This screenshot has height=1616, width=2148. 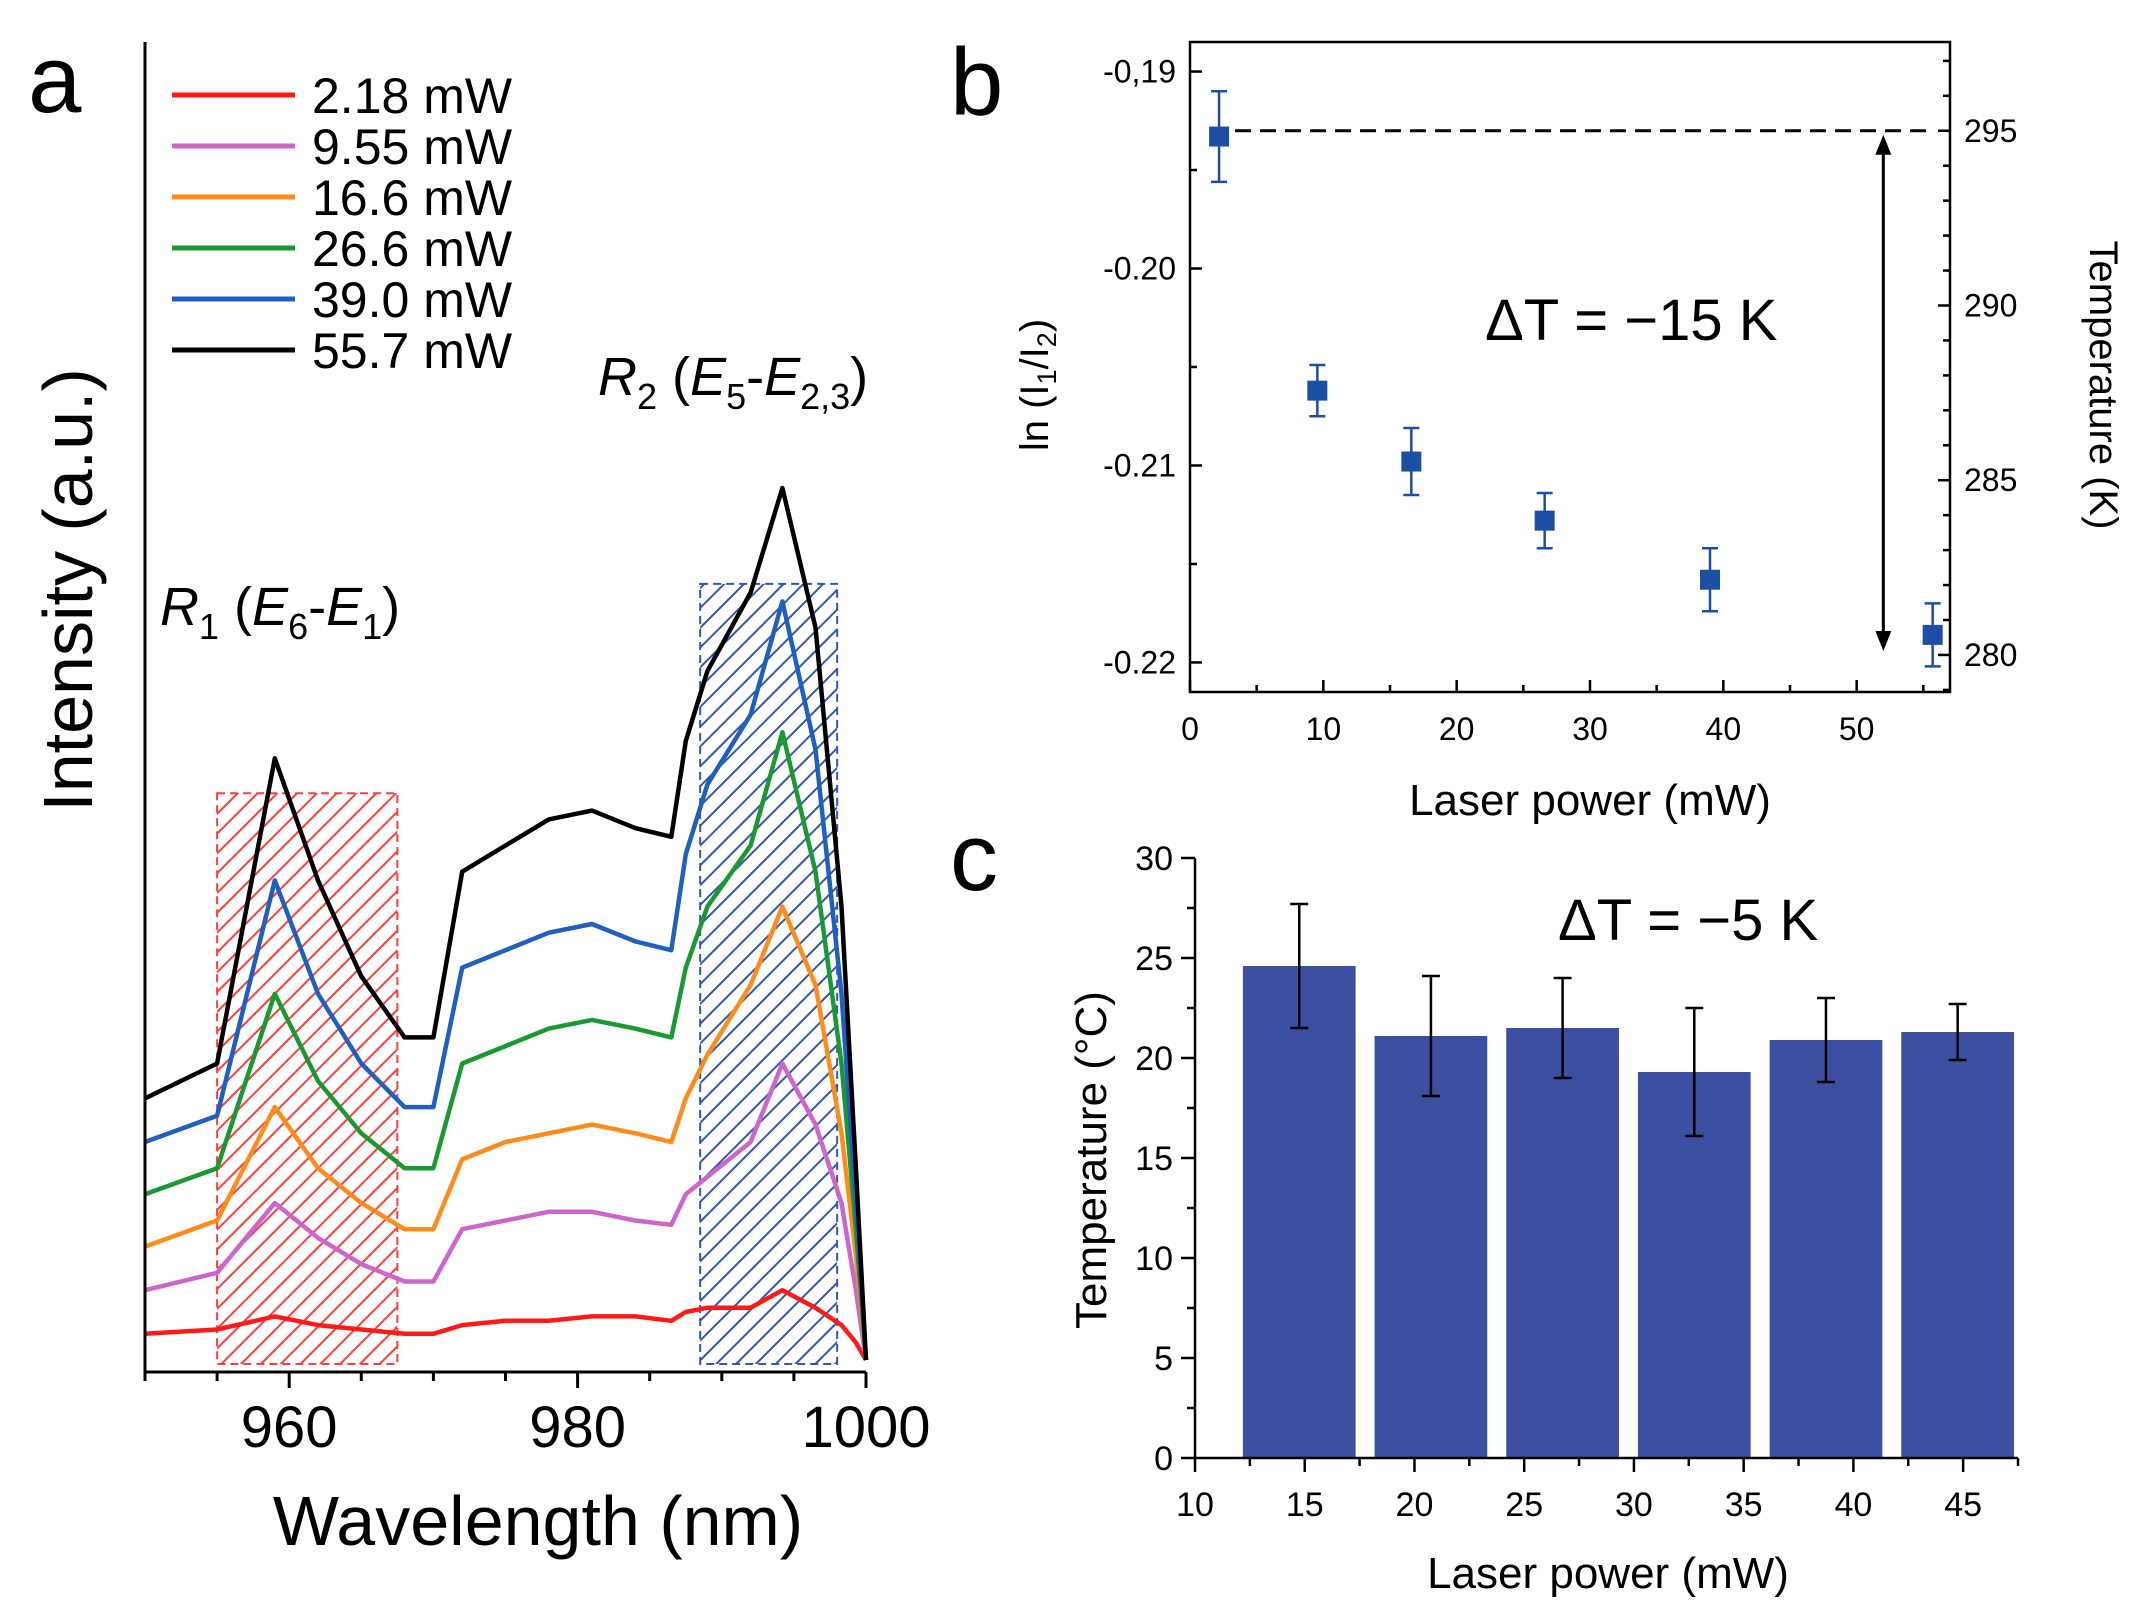 I want to click on b-arrow-head-top, so click(x=1883, y=144).